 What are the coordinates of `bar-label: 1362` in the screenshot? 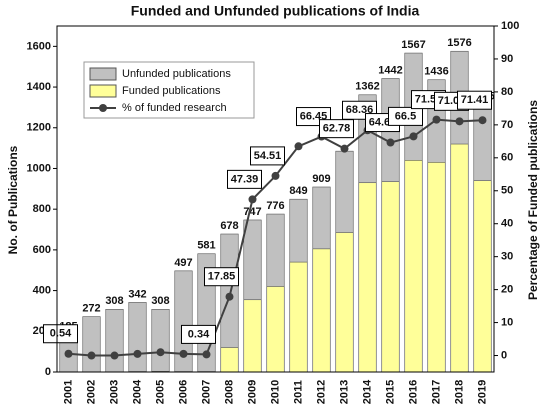 It's located at (367, 87).